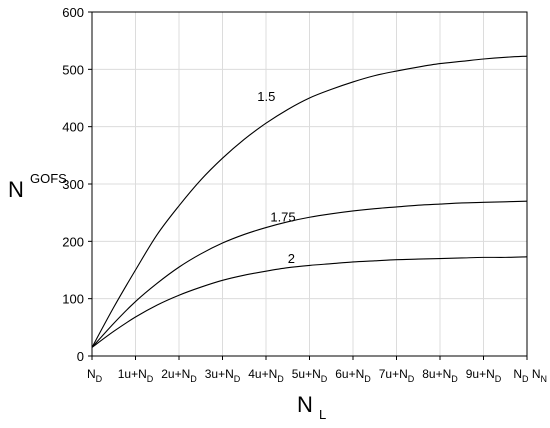 The height and width of the screenshot is (428, 550). I want to click on x-tick-label: 3u+ND, so click(223, 375).